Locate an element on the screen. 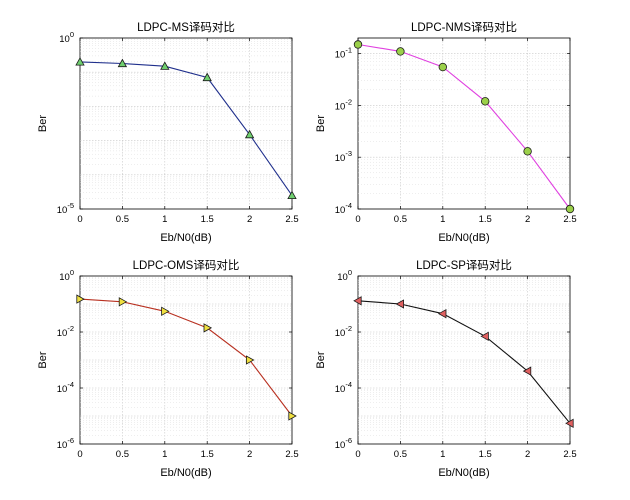  y-tick-label: 10⁻¹ is located at coordinates (343, 53).